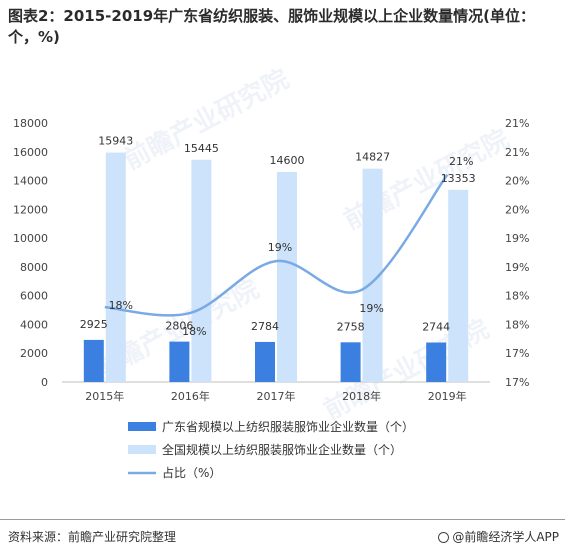 The height and width of the screenshot is (552, 565). I want to click on legend-label-ratio: 占比（%）, so click(191, 472).